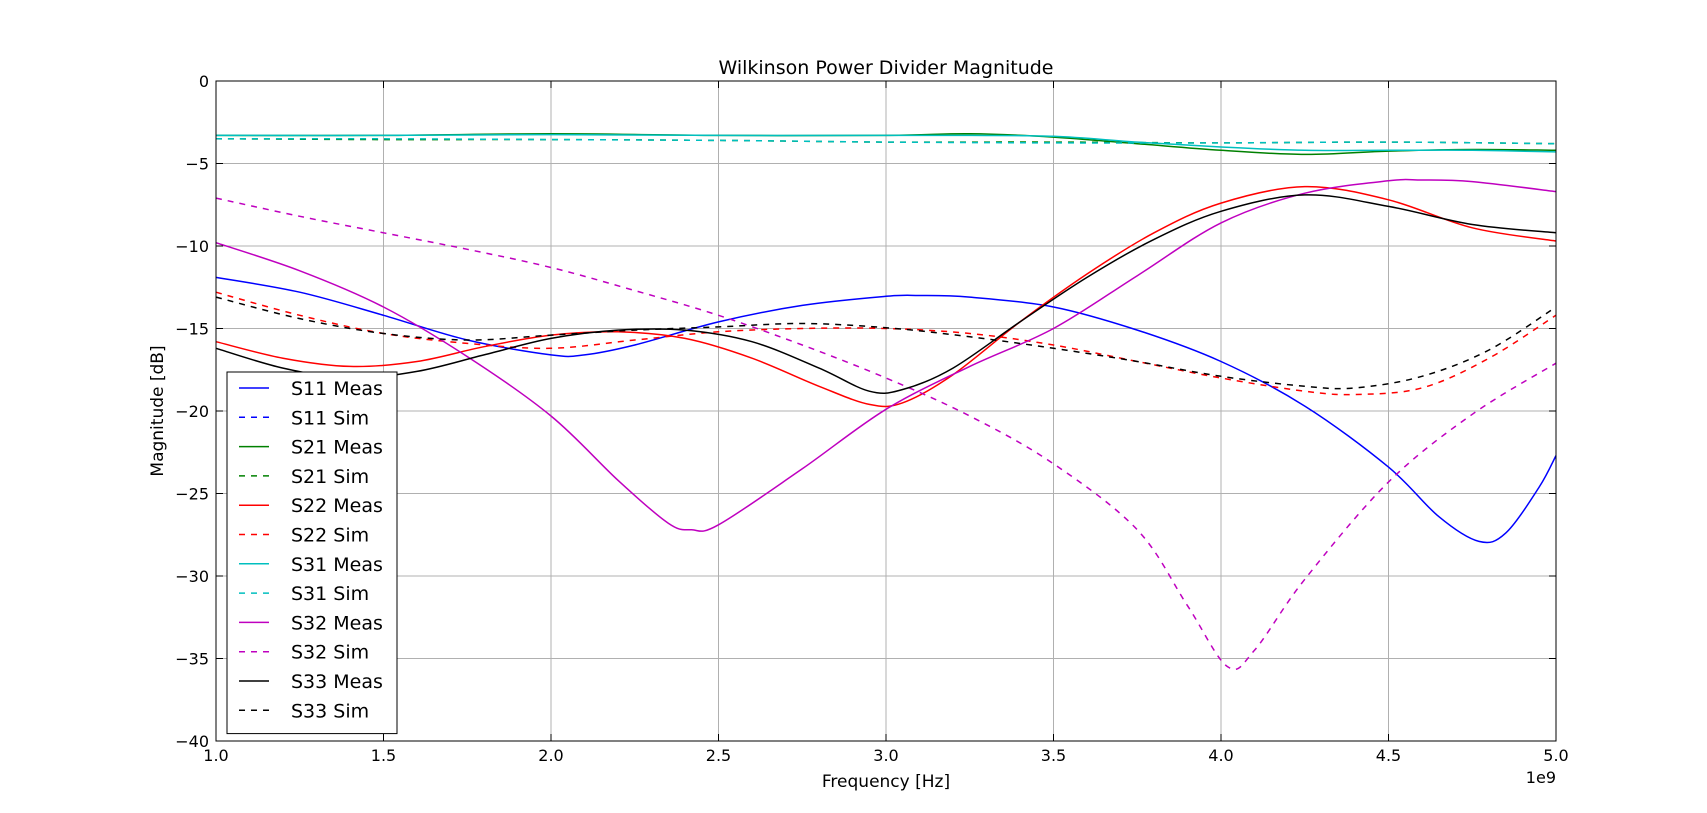 The image size is (1707, 813). What do you see at coordinates (192, 411) in the screenshot?
I see `y-tick-label: −20` at bounding box center [192, 411].